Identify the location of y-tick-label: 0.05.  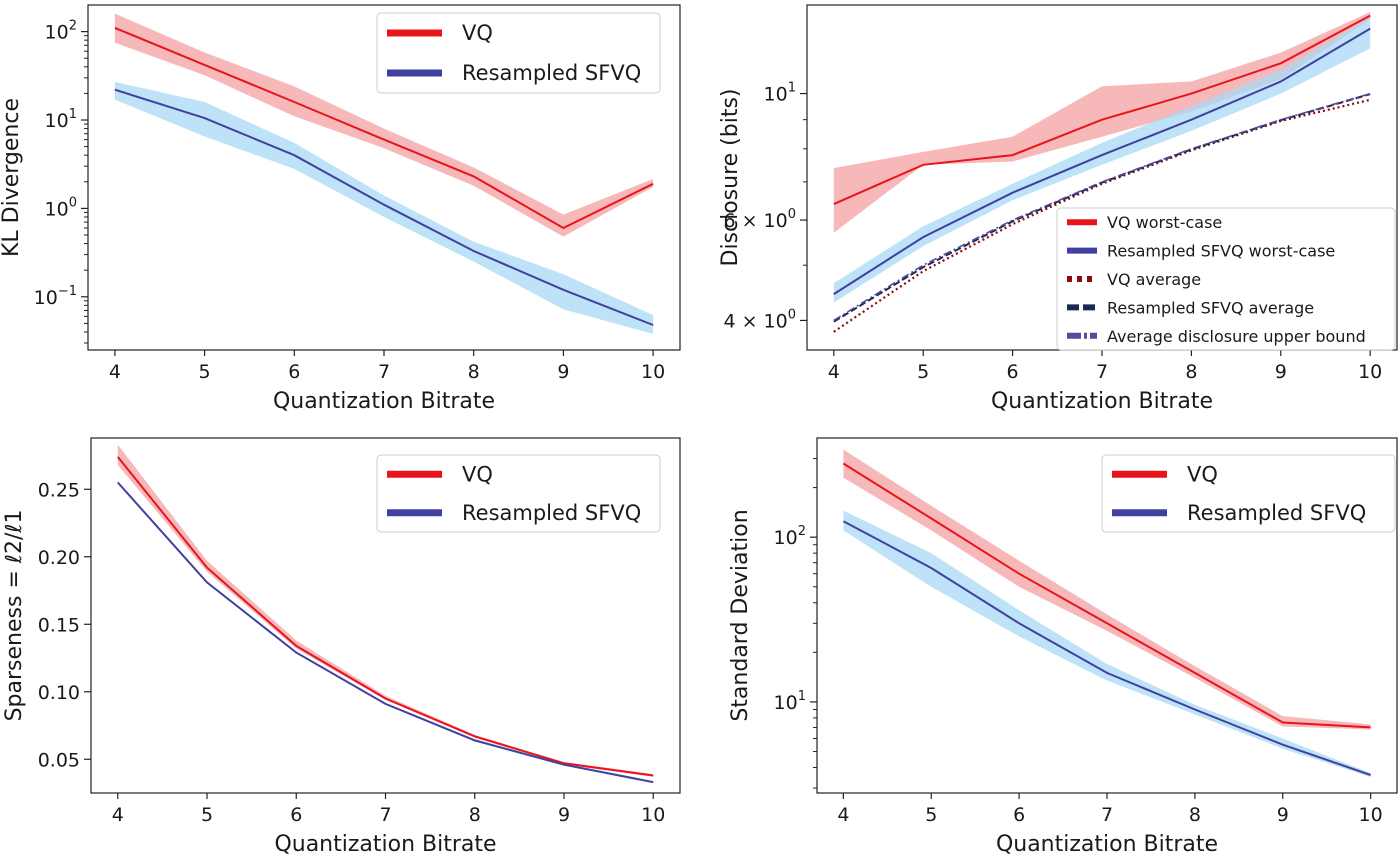
(59, 760).